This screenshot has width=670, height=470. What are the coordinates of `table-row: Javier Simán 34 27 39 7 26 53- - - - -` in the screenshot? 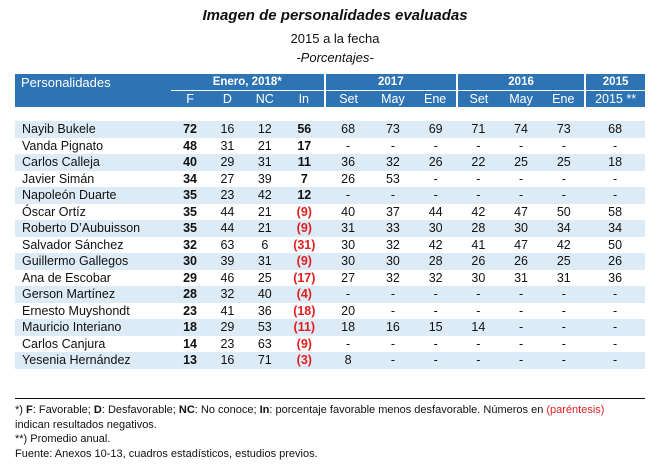 It's located at (330, 178).